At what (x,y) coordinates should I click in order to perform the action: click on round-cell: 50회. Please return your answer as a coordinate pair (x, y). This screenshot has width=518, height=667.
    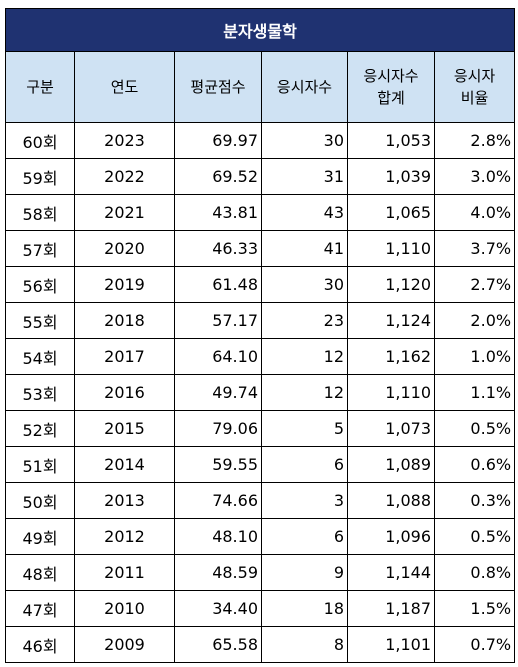
    Looking at the image, I should click on (40, 500).